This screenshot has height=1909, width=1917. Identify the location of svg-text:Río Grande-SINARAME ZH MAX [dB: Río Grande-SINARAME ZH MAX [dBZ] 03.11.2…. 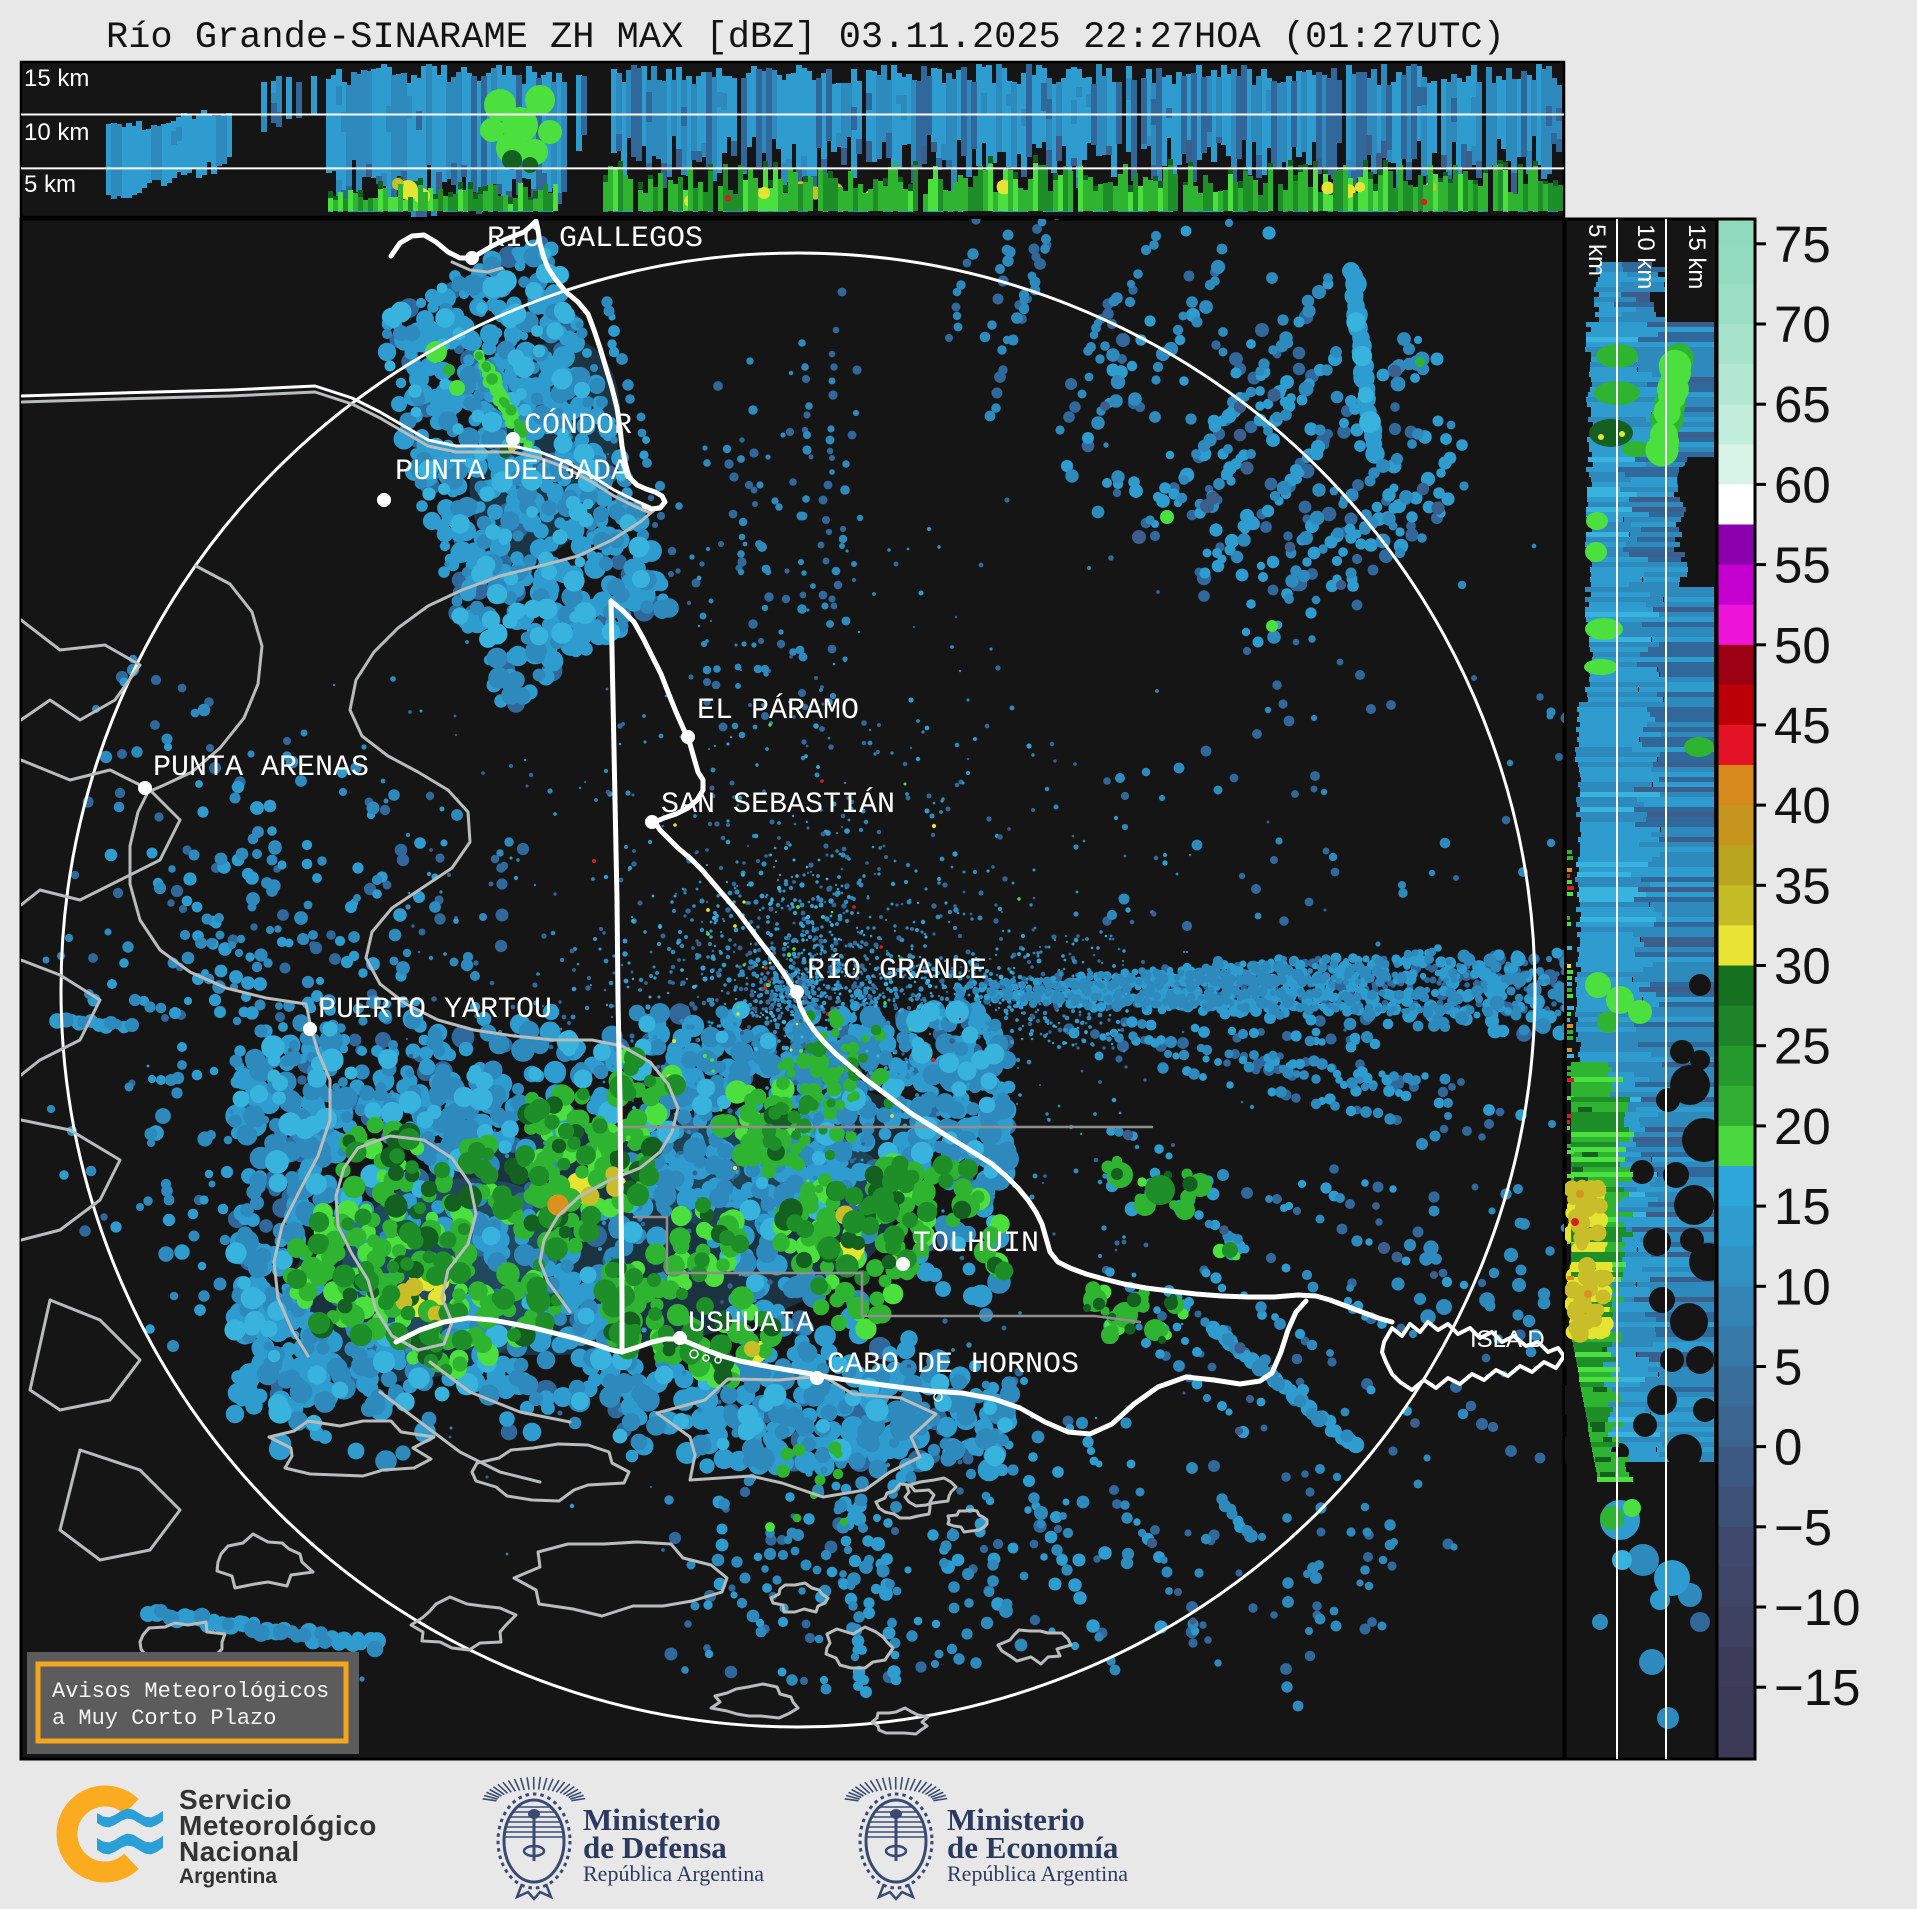
(805, 38).